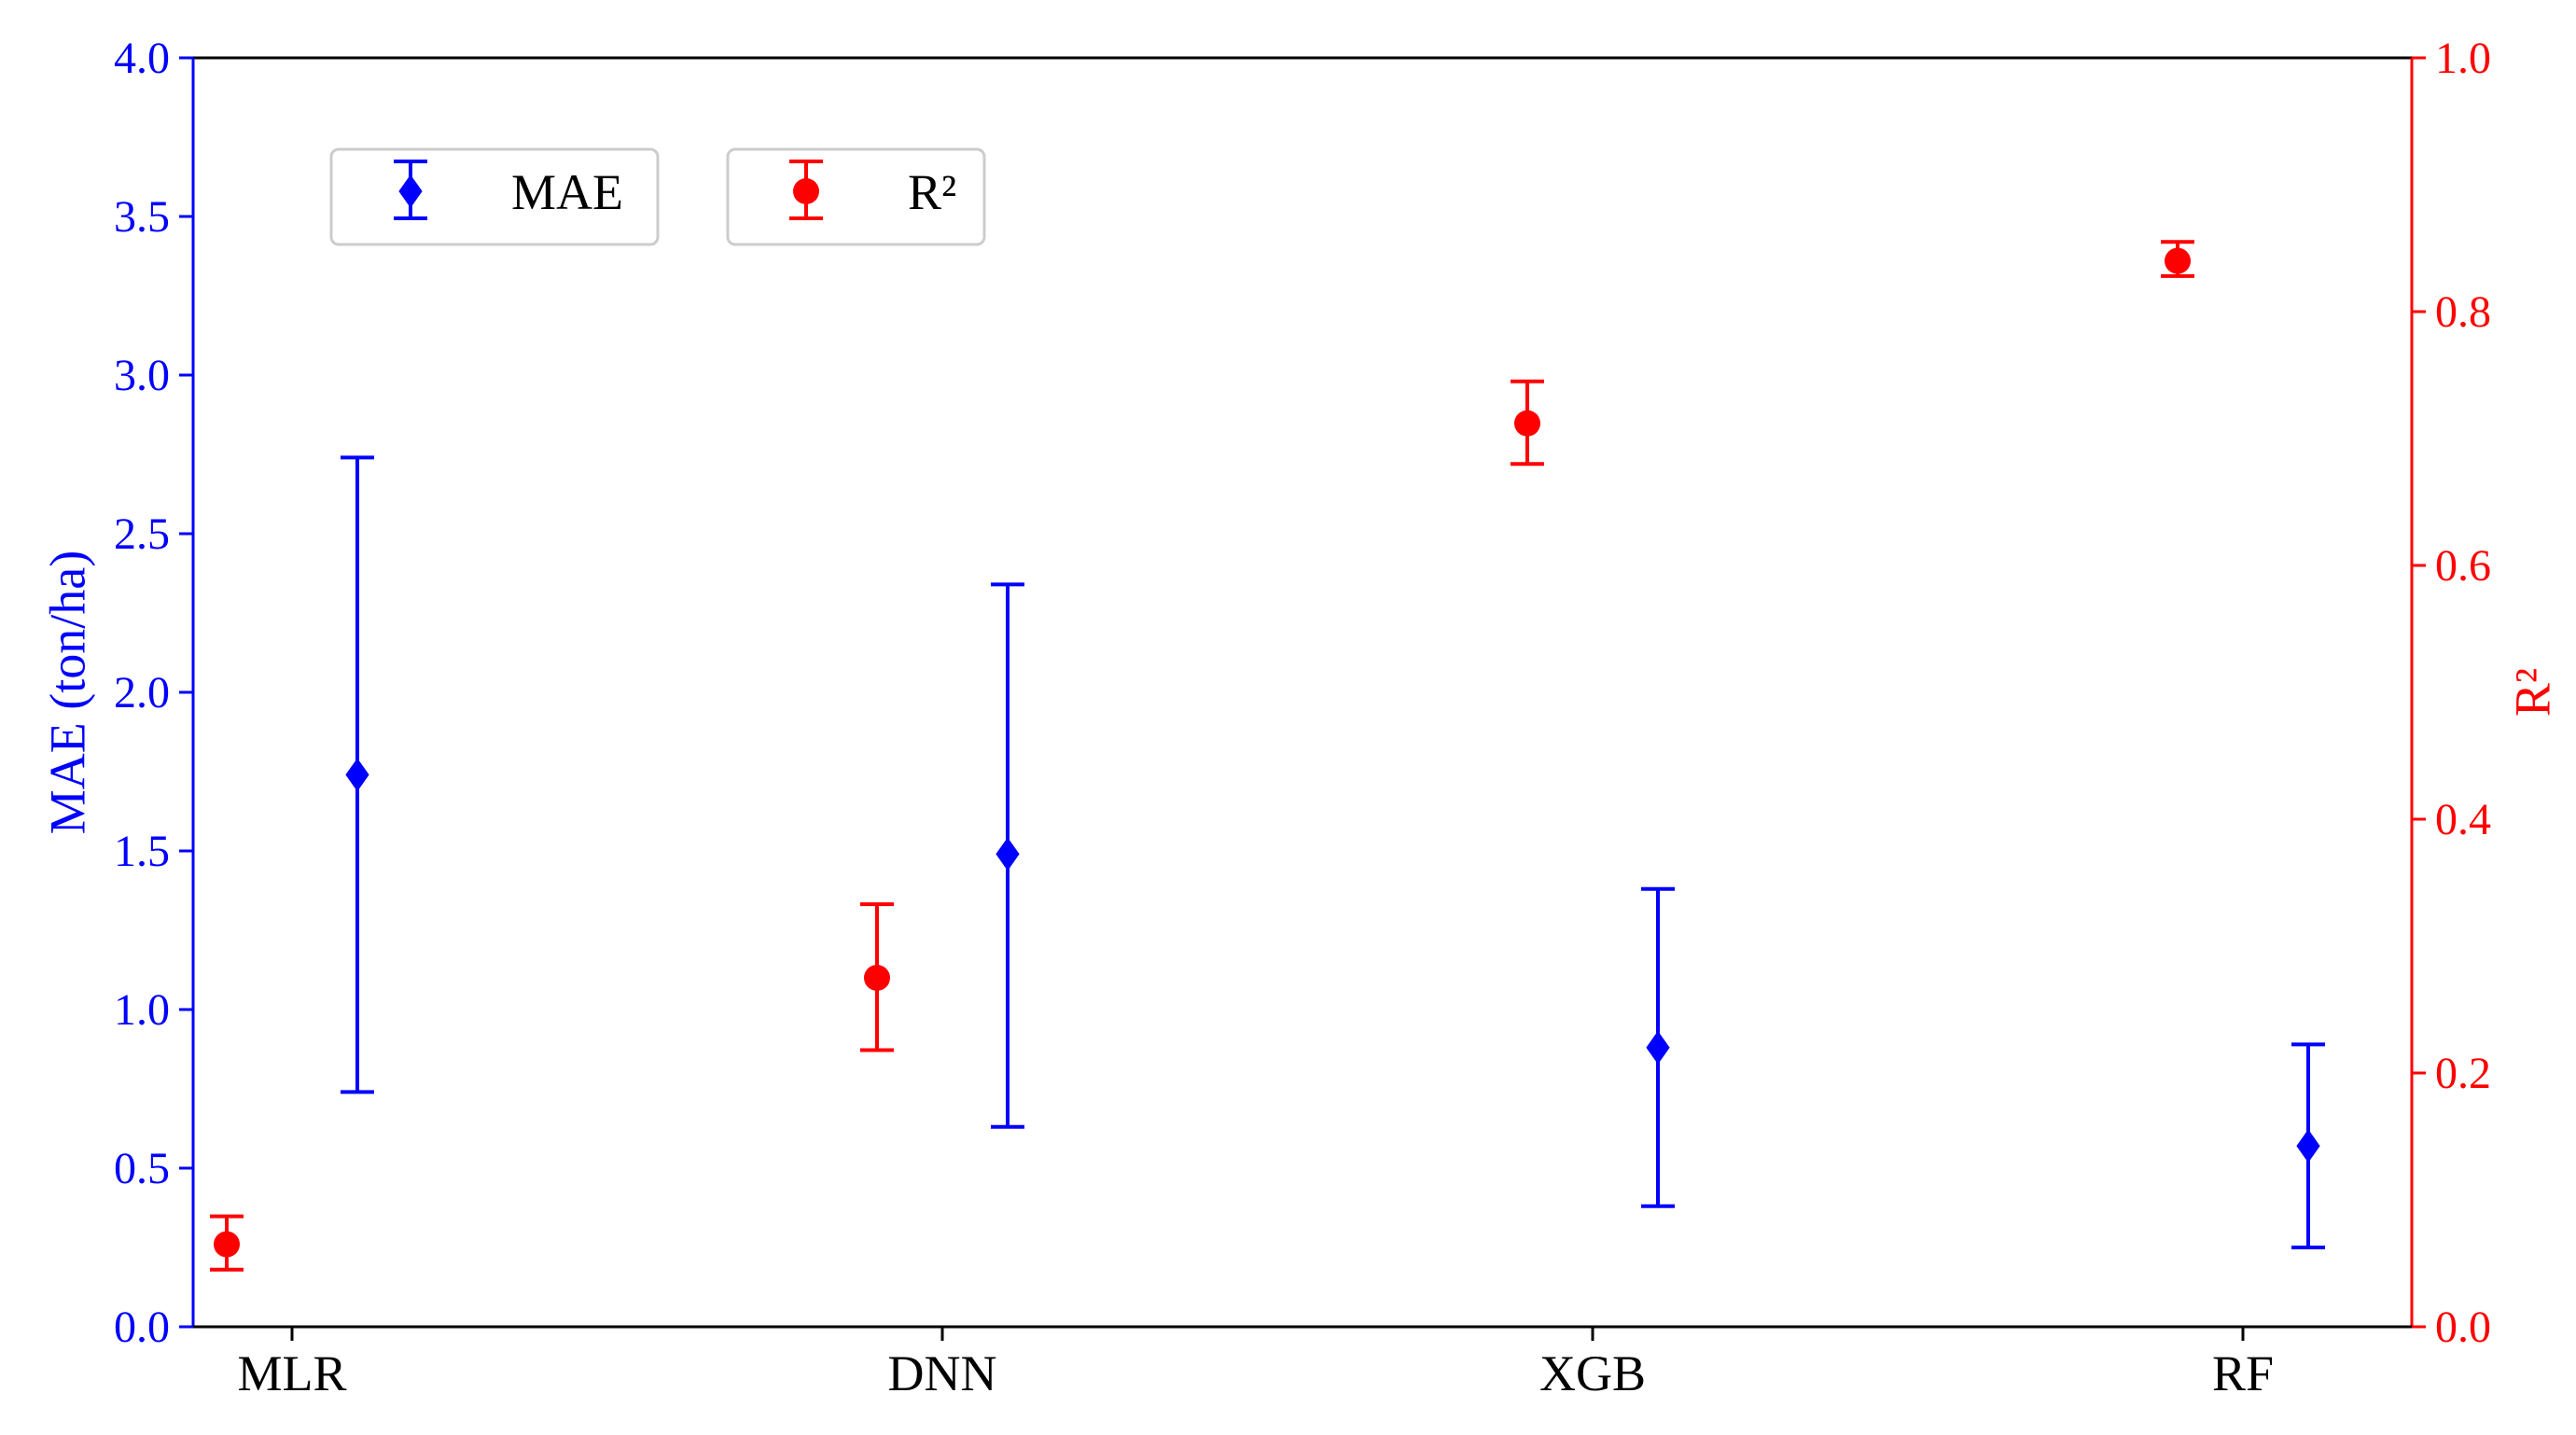  What do you see at coordinates (1592, 1373) in the screenshot?
I see `x-tick-label: XGB` at bounding box center [1592, 1373].